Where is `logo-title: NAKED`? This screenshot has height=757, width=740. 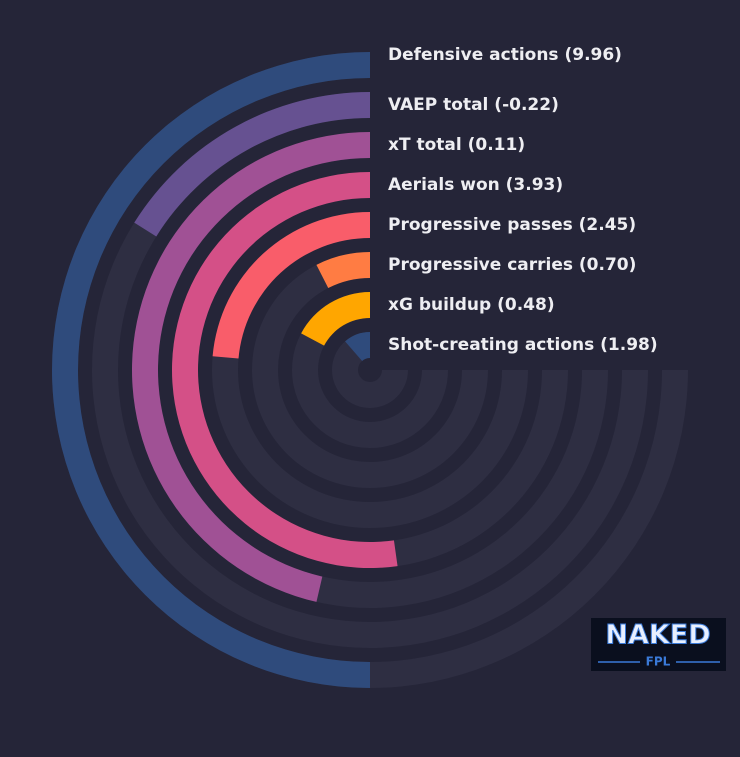 logo-title: NAKED is located at coordinates (657, 635).